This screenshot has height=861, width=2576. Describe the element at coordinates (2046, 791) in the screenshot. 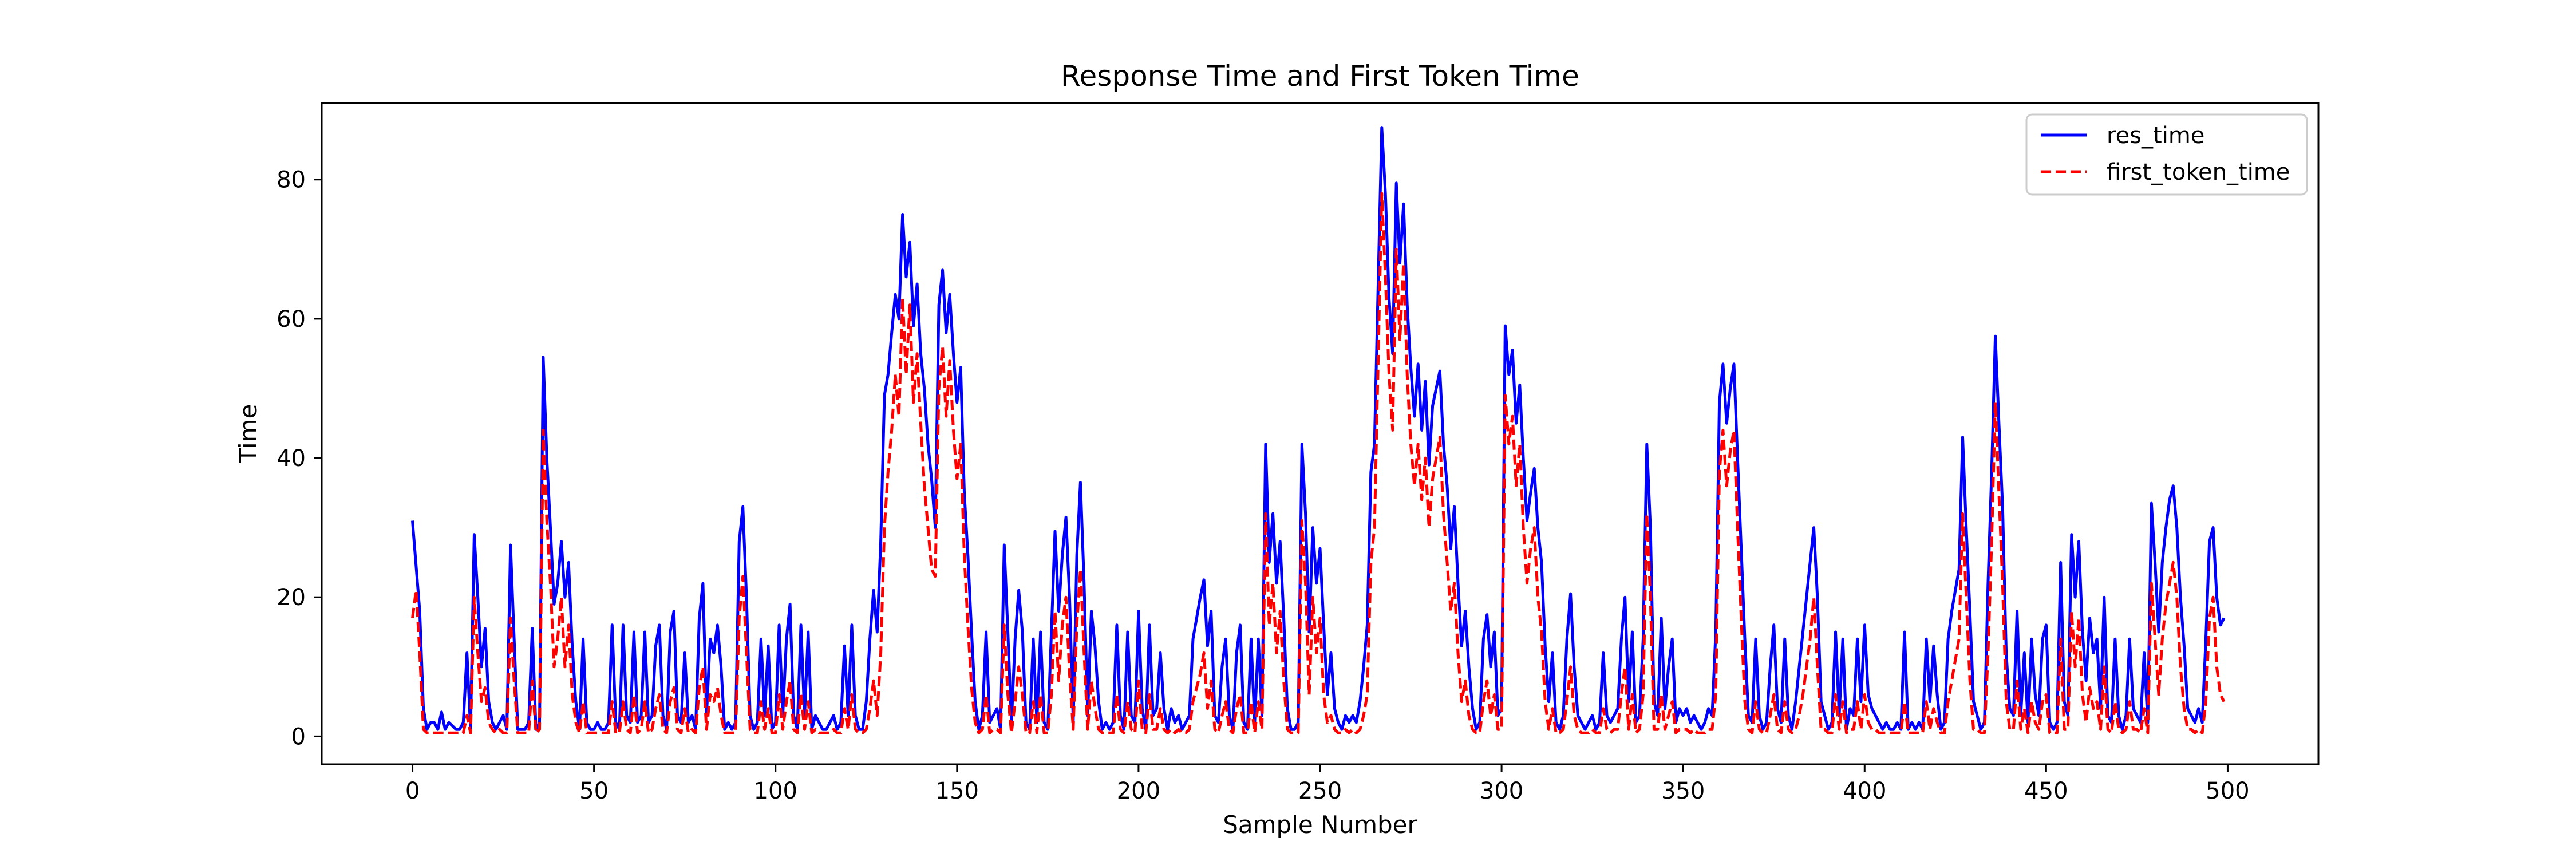

I see `x-tick-label: 450` at that location.